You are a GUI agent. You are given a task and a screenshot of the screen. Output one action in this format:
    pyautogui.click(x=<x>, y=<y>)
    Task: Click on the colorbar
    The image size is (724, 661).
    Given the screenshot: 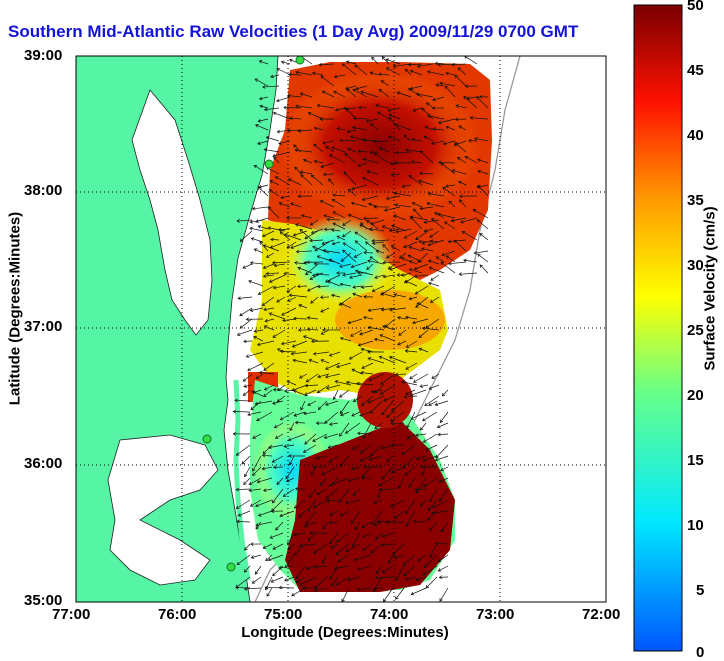 What is the action you would take?
    pyautogui.click(x=658, y=328)
    